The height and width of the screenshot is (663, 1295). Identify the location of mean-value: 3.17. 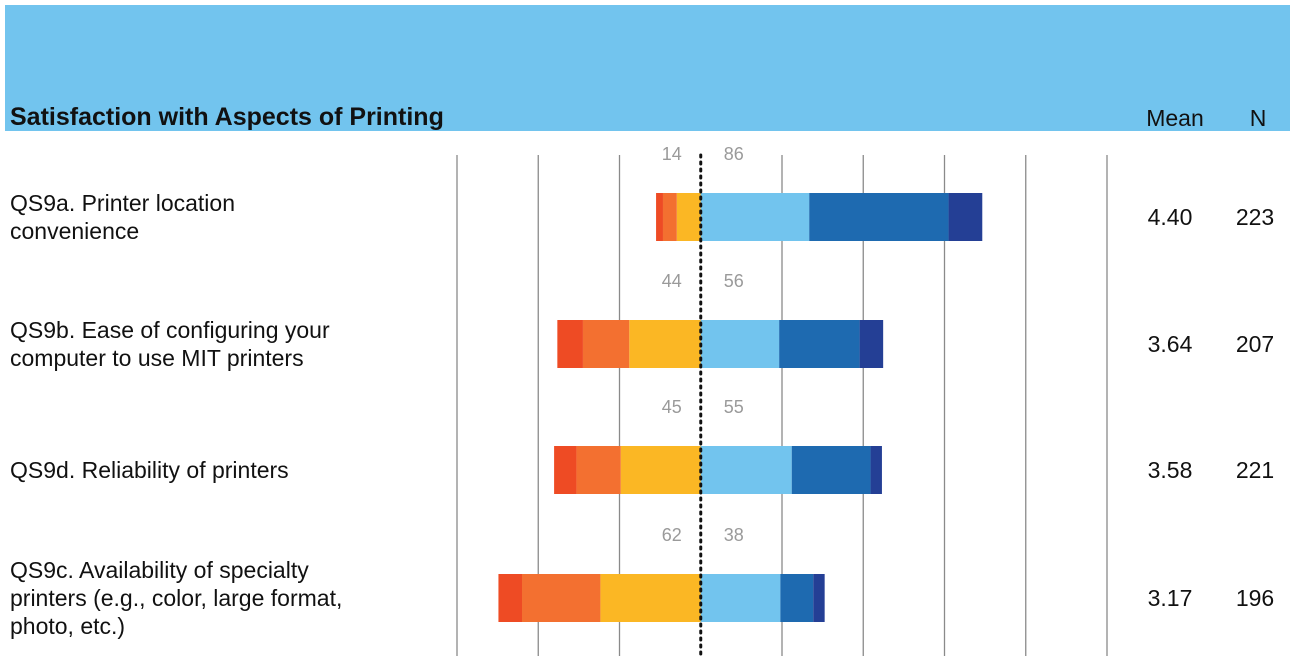
(1170, 598).